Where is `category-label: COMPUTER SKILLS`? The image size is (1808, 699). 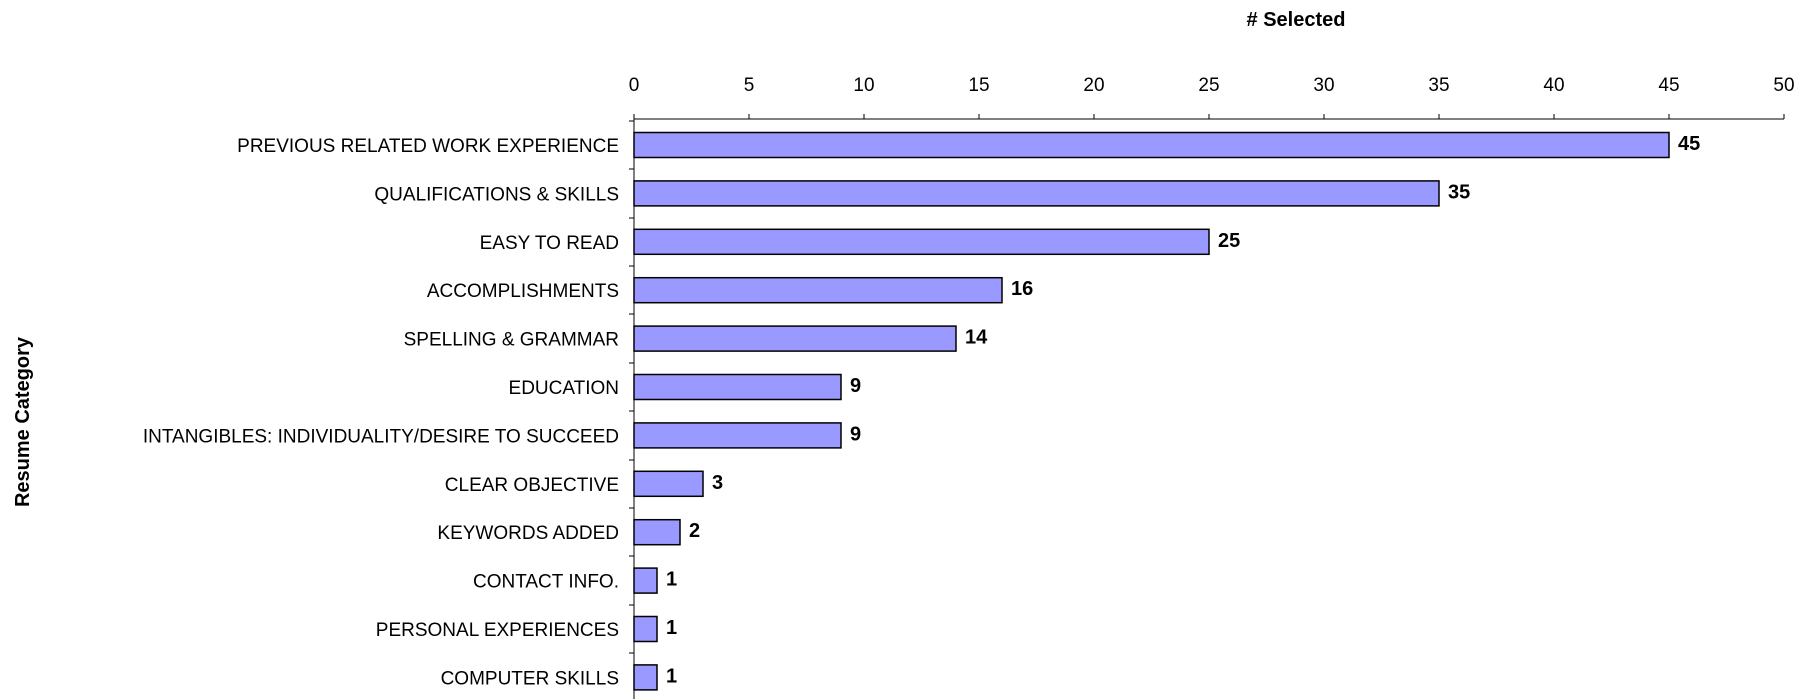
category-label: COMPUTER SKILLS is located at coordinates (530, 678).